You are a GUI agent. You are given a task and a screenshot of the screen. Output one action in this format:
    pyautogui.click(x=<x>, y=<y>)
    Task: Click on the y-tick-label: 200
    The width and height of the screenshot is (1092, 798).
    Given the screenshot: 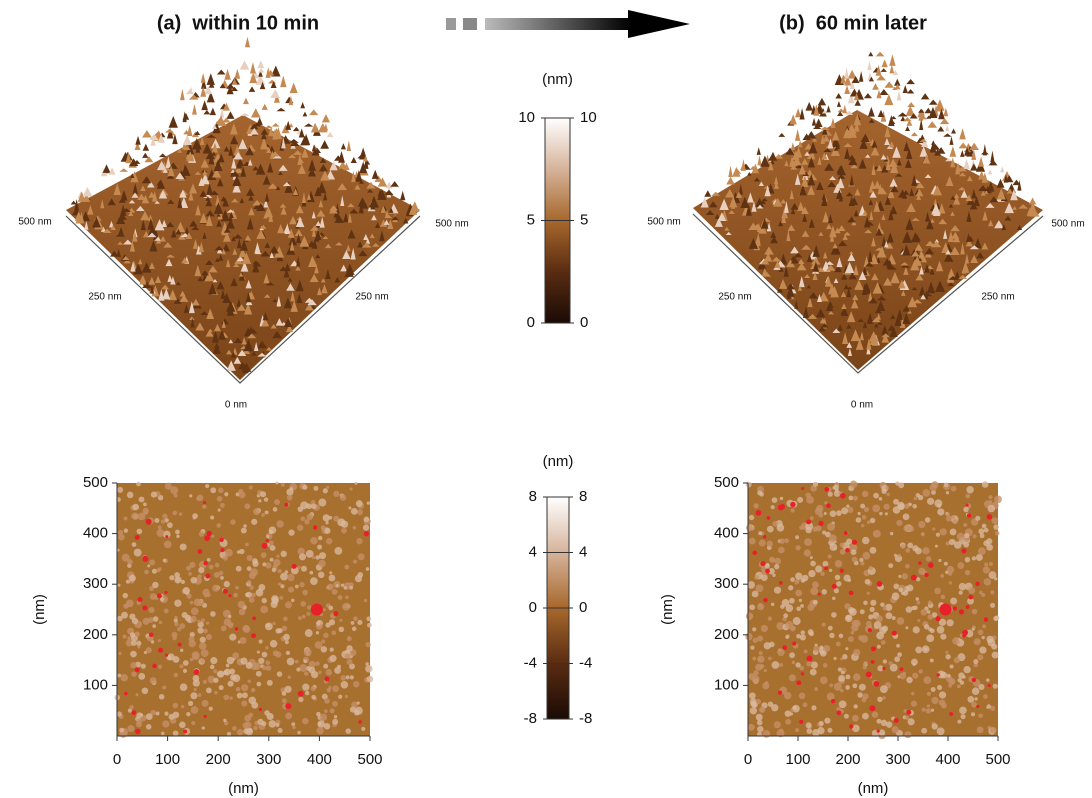 What is the action you would take?
    pyautogui.click(x=95, y=634)
    